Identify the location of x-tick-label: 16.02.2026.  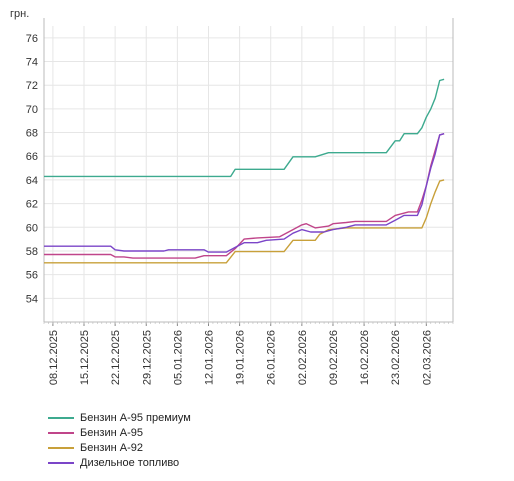
(365, 357).